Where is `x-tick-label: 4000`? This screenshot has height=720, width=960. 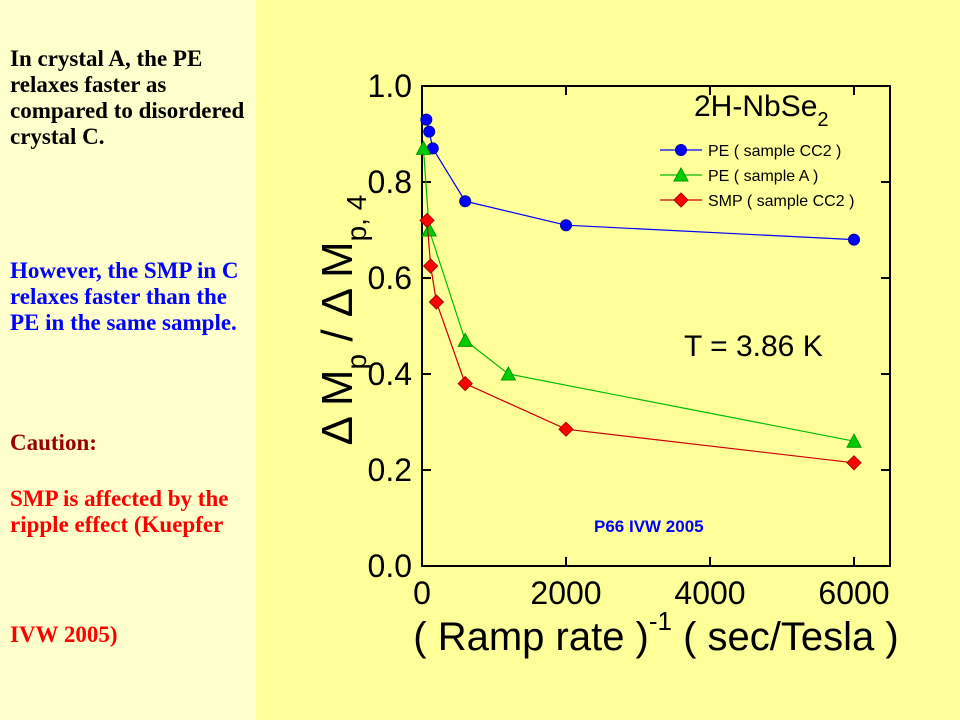
x-tick-label: 4000 is located at coordinates (709, 593).